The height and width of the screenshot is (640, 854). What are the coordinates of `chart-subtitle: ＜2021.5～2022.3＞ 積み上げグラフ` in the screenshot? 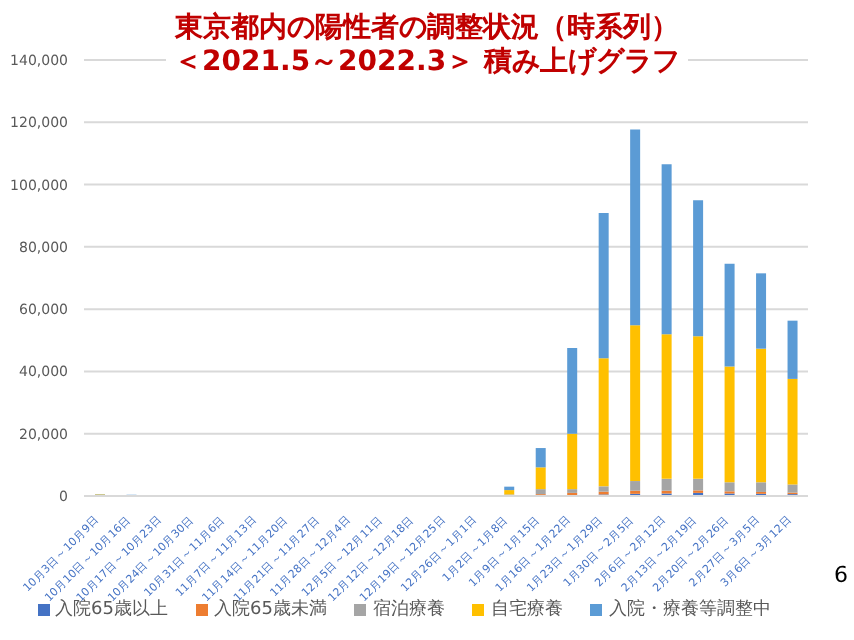 It's located at (427, 62).